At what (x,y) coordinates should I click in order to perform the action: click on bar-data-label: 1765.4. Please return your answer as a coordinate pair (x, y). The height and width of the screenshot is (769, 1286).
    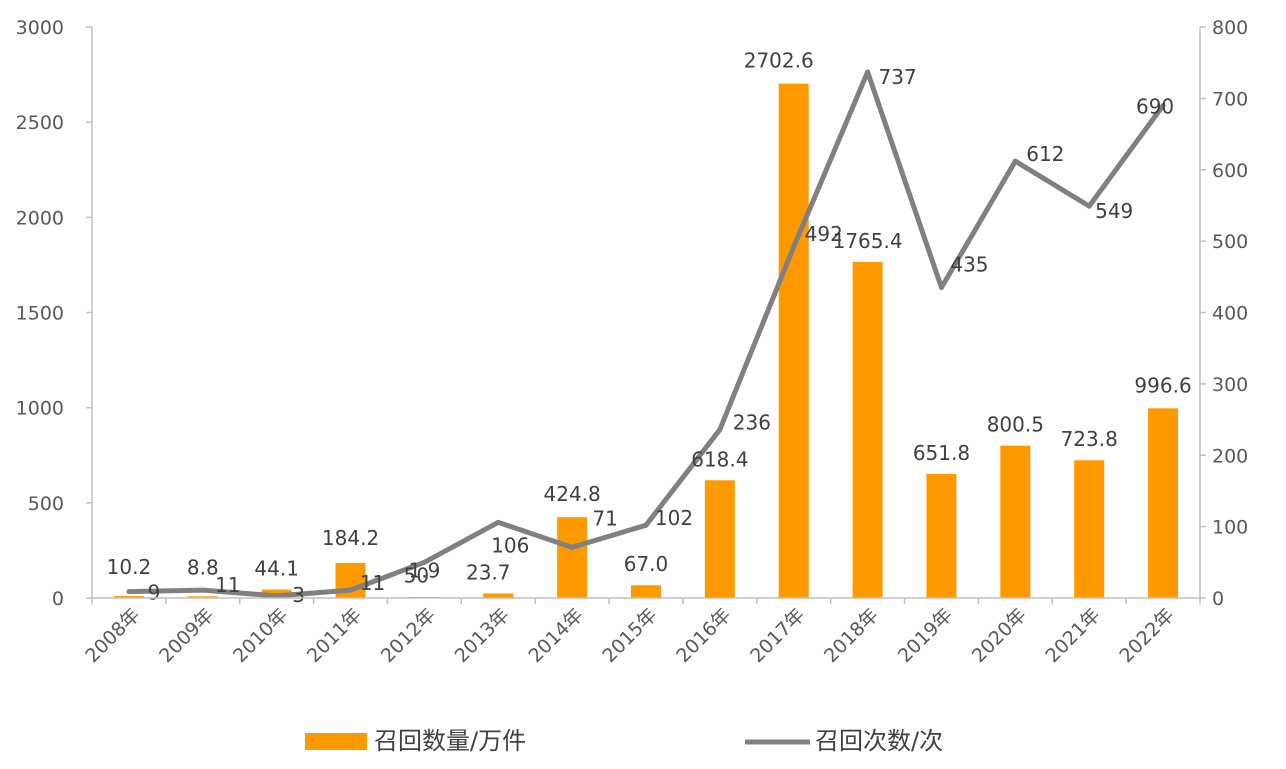
    Looking at the image, I should click on (868, 241).